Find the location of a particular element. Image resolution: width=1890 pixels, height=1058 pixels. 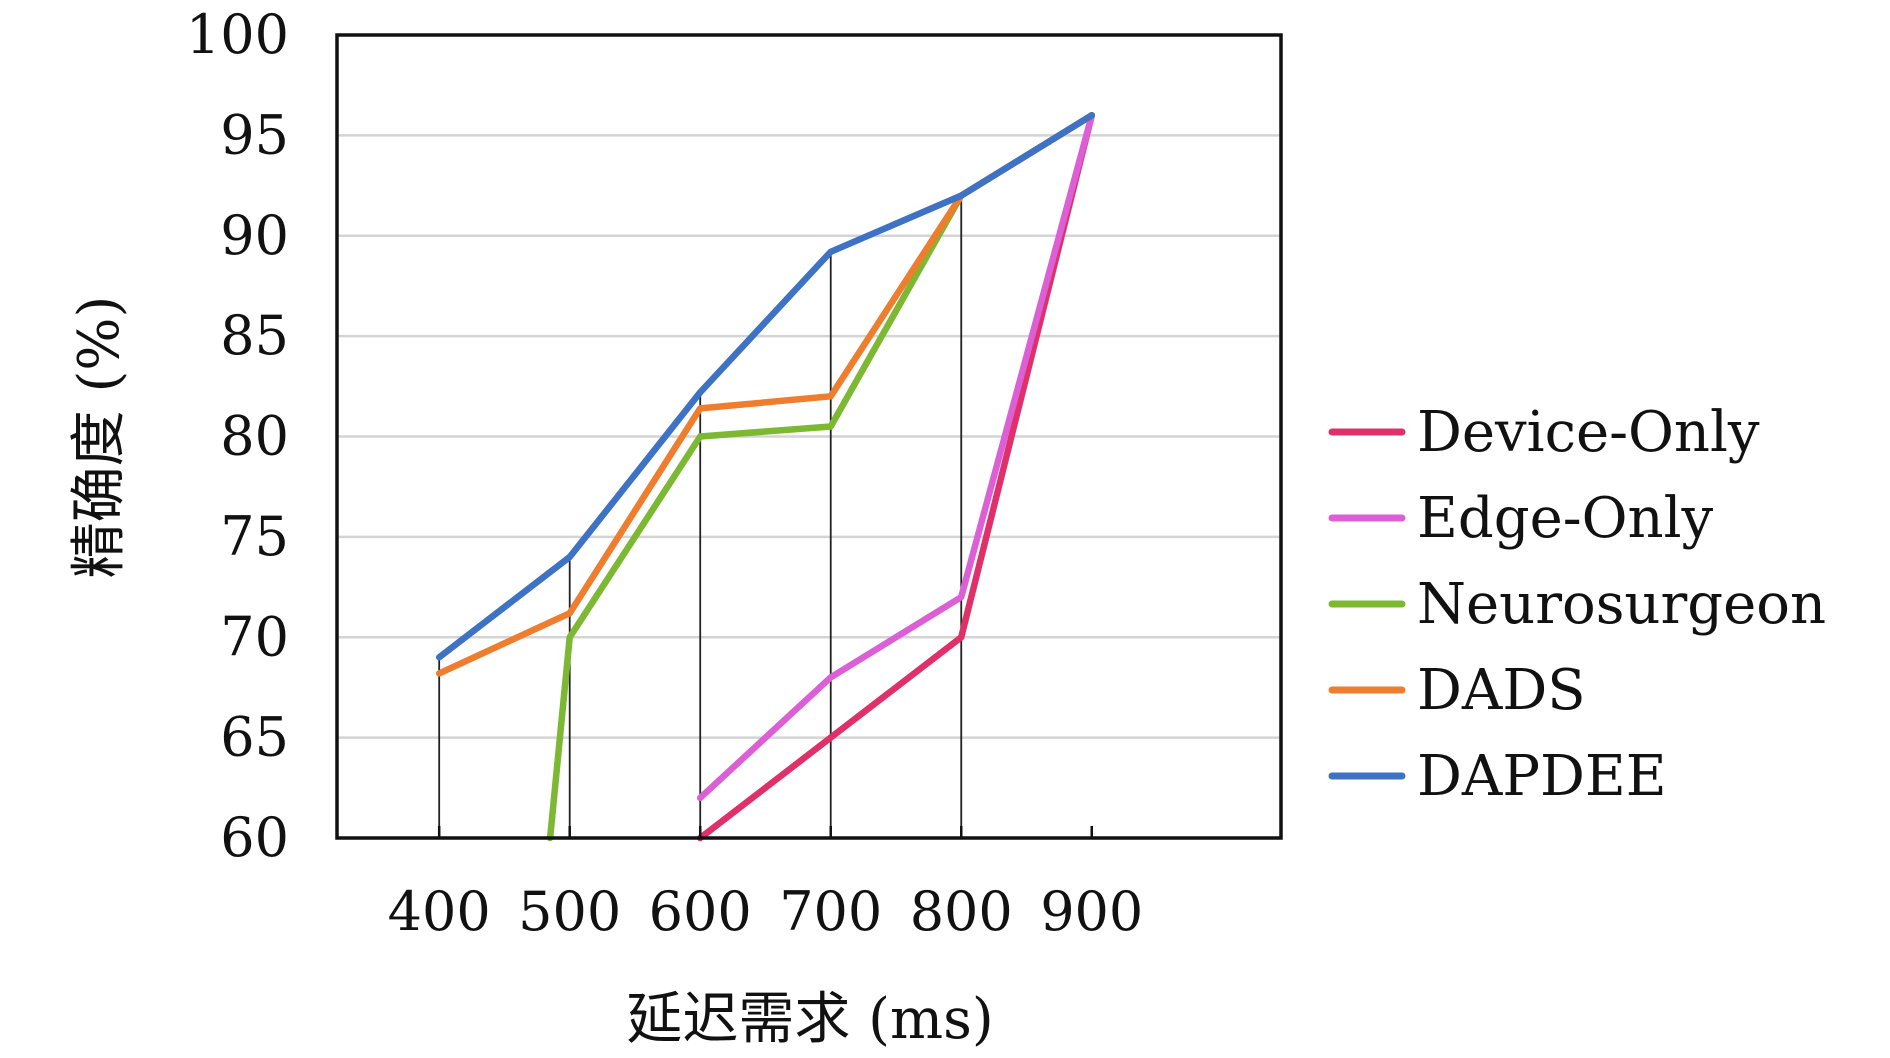

y-tick-labels: 60 65 70 75 80 85 90 95 100 is located at coordinates (237, 436).